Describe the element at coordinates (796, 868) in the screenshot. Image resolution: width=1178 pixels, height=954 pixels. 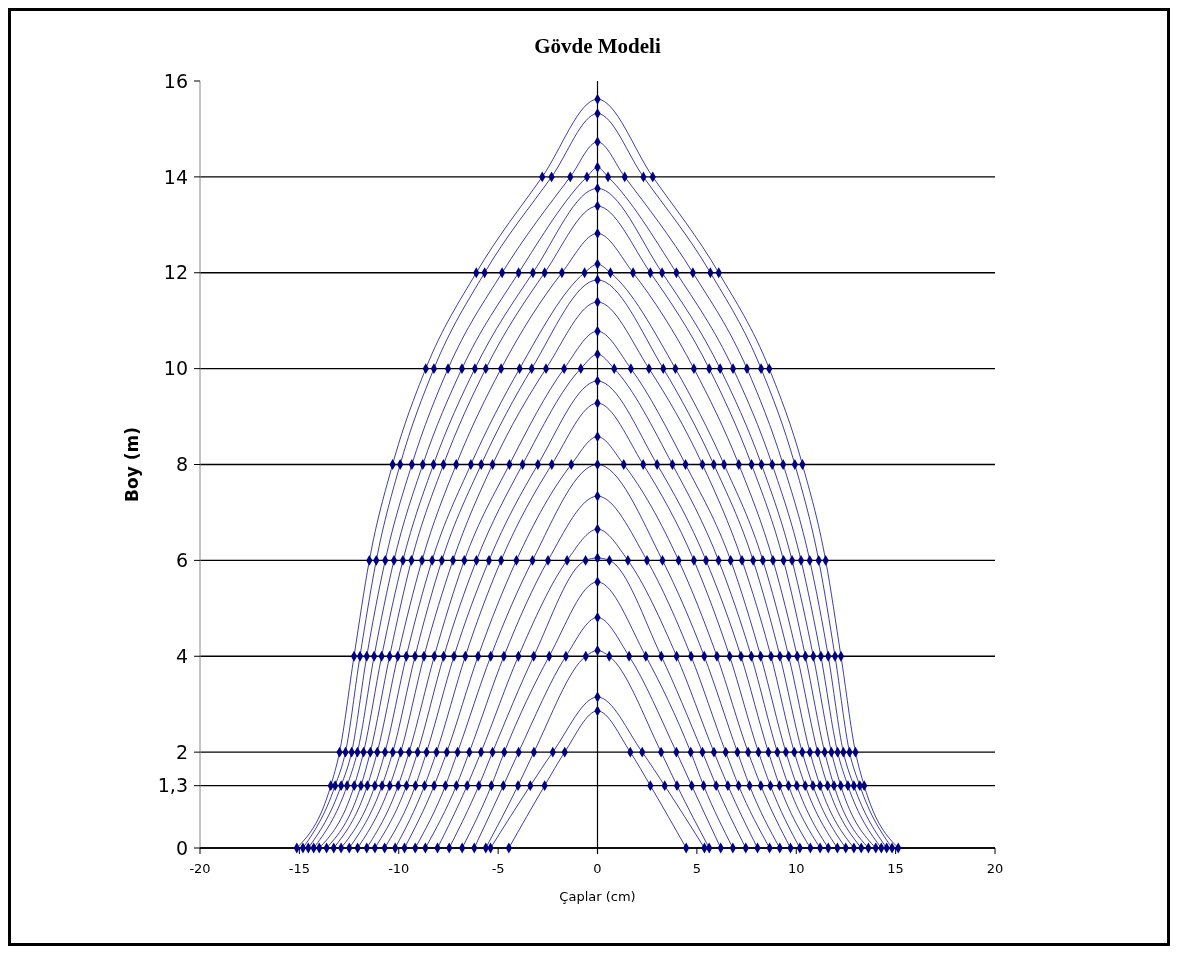
I see `x-tick-label: 10` at that location.